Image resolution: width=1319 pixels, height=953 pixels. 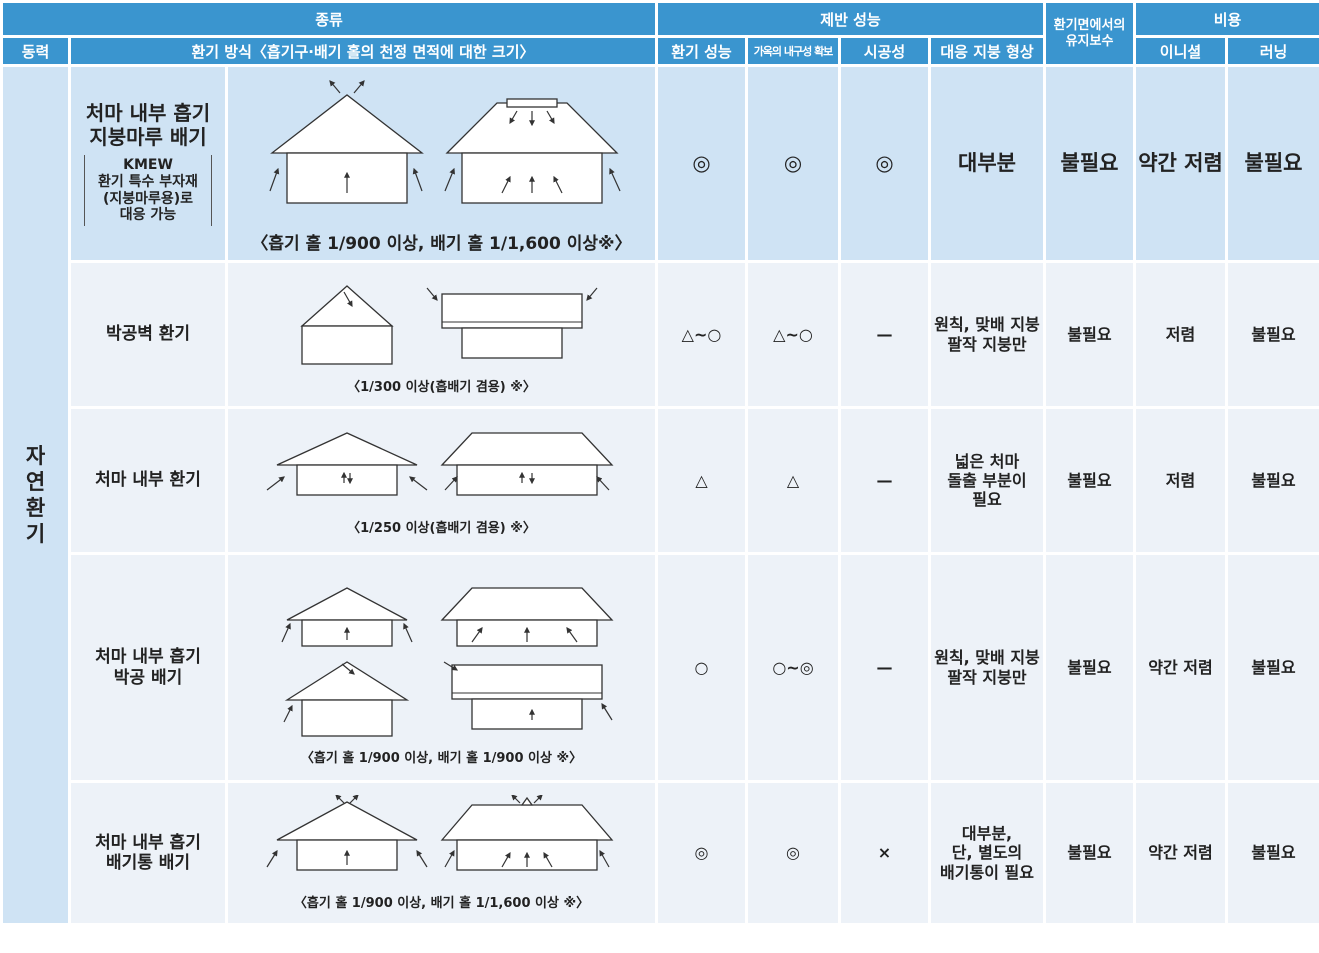 I want to click on method-note: KMEW 환기 특수 부자재 (지붕마루용)로 대응 가능, so click(x=148, y=190).